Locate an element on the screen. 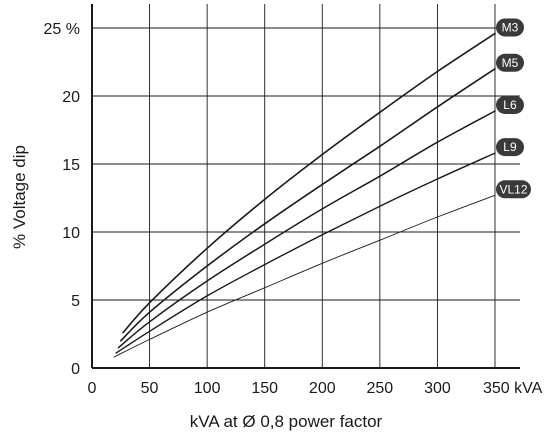  x-tick-label: 50 is located at coordinates (150, 388).